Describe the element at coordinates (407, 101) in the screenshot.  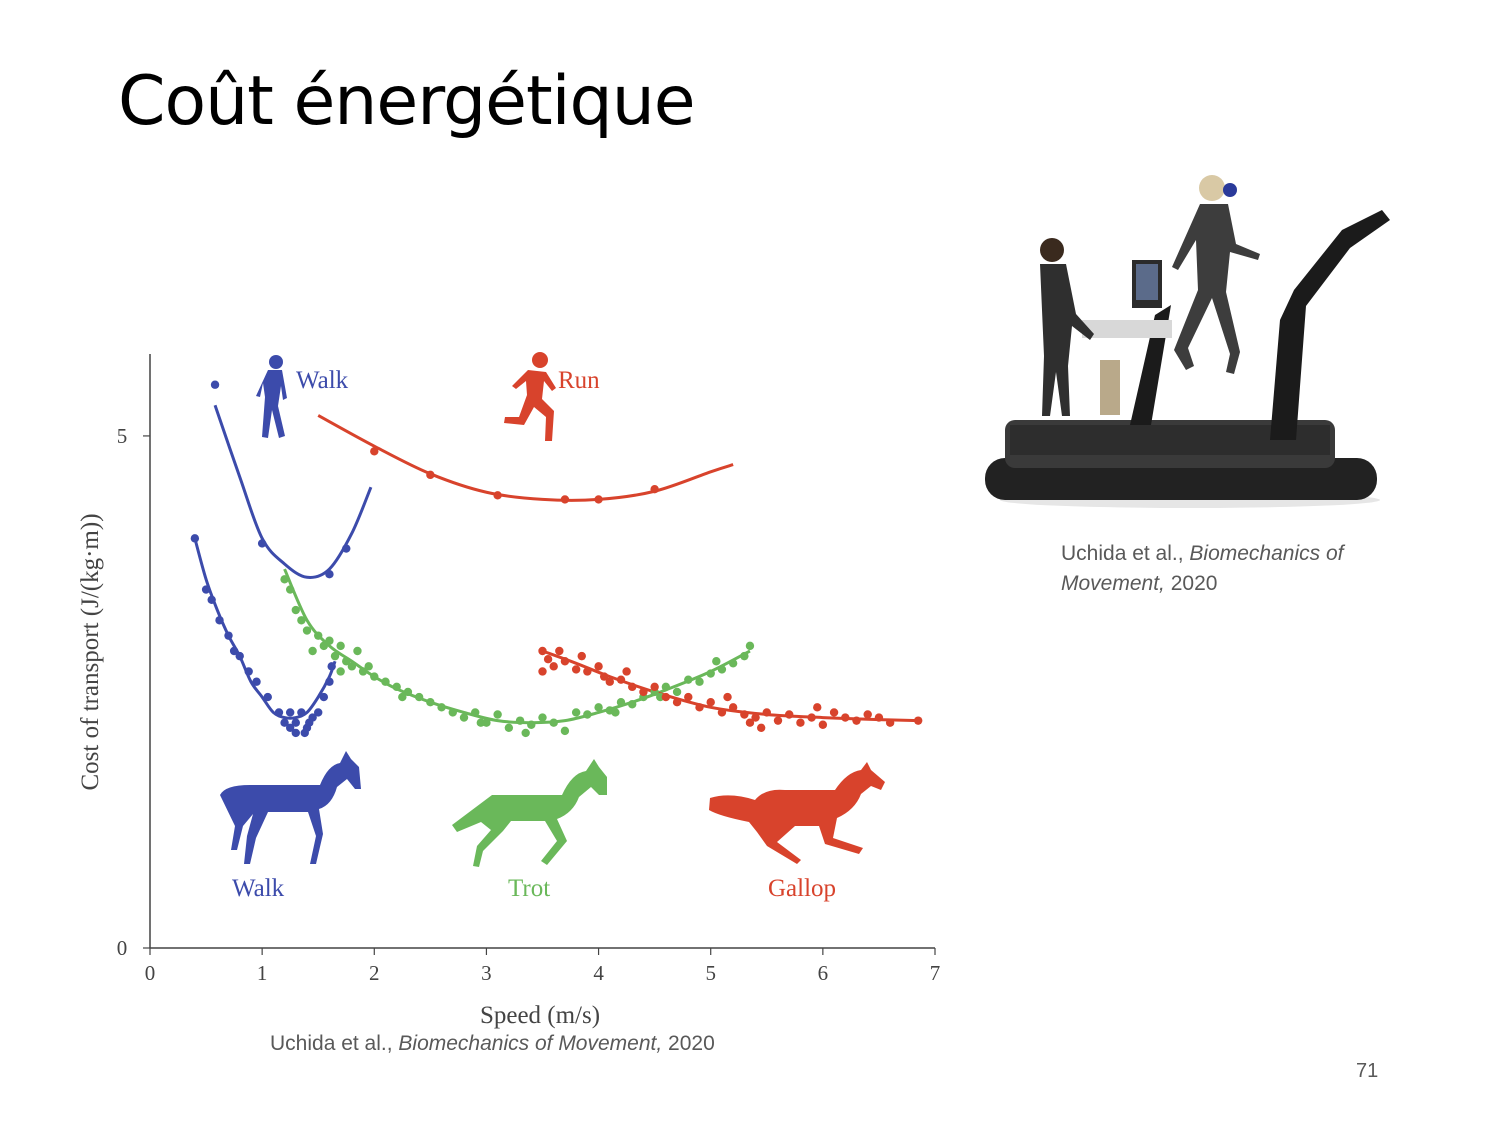
I see `slide-title: Coût énergétique` at that location.